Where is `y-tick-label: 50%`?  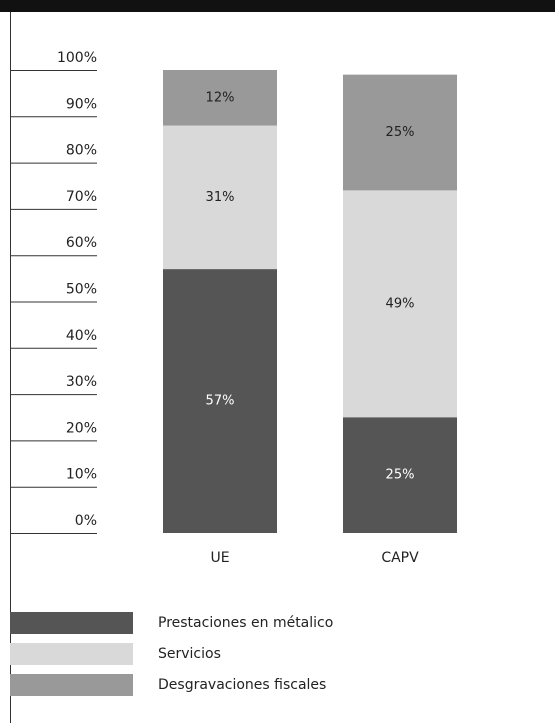
y-tick-label: 50% is located at coordinates (81, 290).